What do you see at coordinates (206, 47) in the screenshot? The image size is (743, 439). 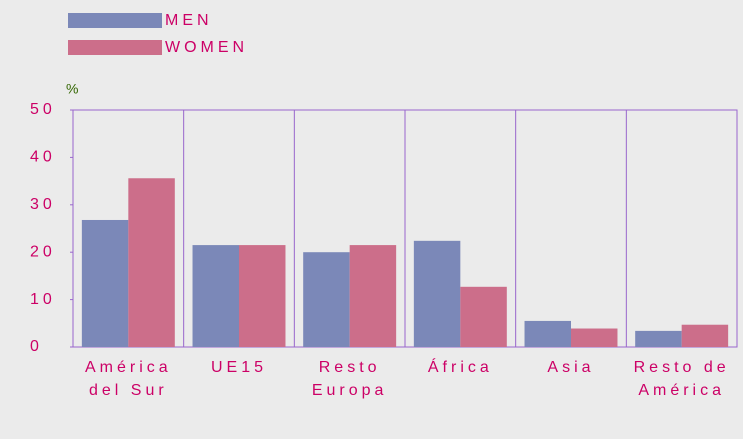 I see `legend-label: WOMEN` at bounding box center [206, 47].